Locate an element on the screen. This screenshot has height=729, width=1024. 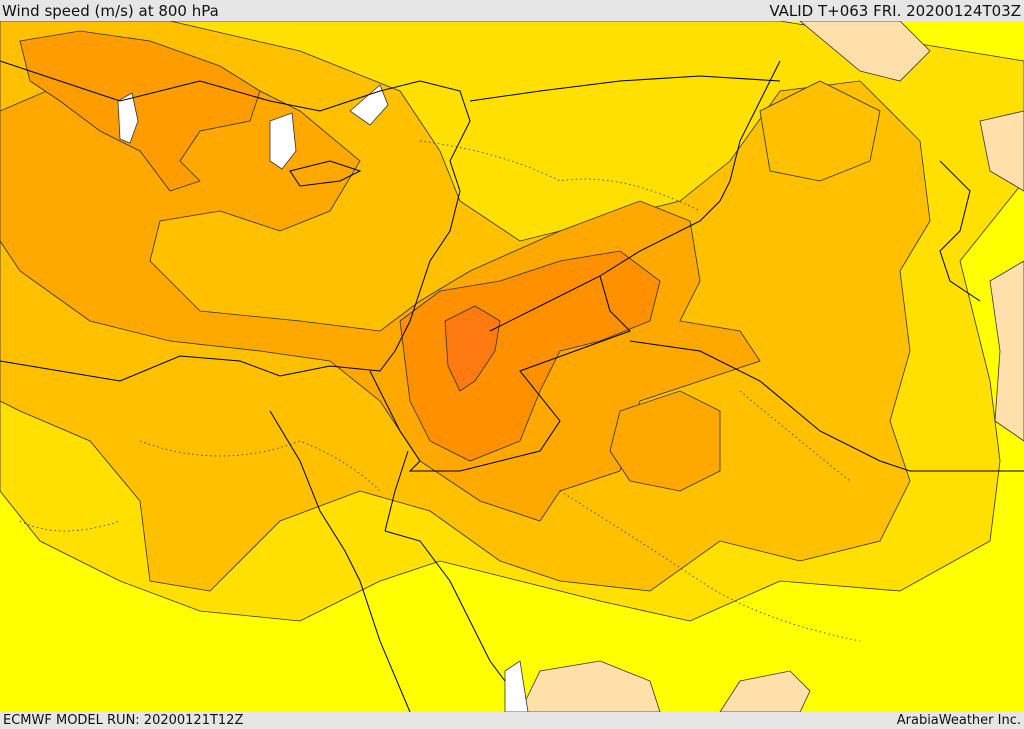
coast-sinai-west is located at coordinates (340, 561).